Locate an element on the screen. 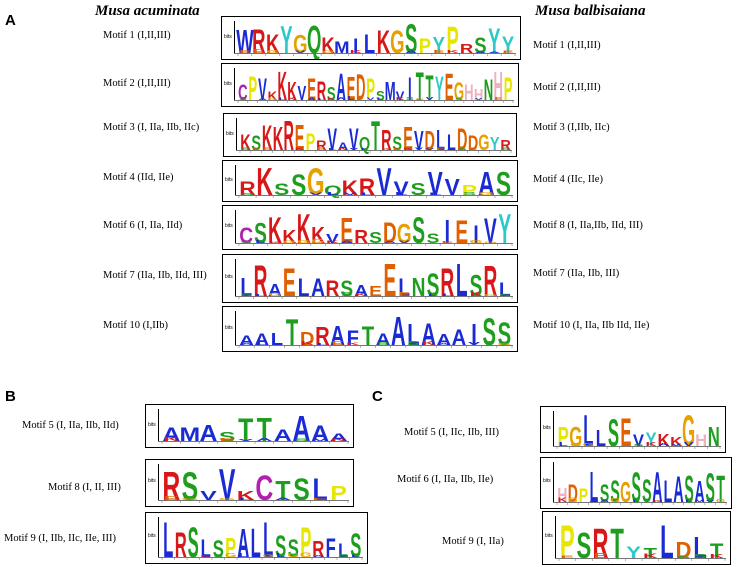  motif-logo-a-6: bits L S R L A G E L A R S S A K E E L E N S L R L L L S K R G L S is located at coordinates (370, 278).